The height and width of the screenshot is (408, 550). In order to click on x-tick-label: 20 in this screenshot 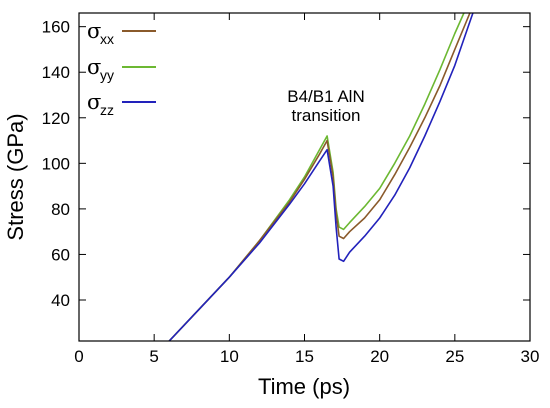, I will do `click(379, 356)`.